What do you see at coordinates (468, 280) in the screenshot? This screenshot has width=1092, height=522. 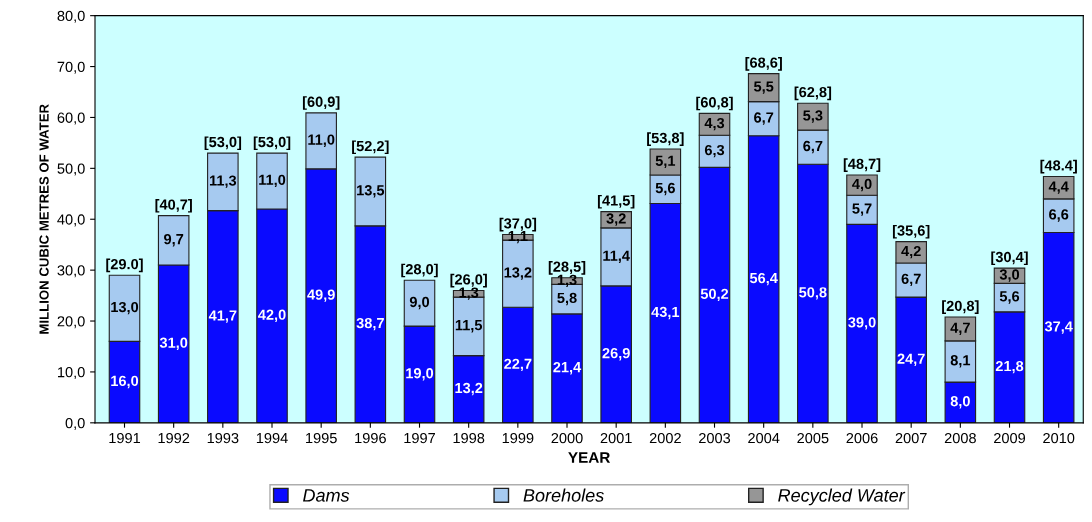 I see `total-label: [26,0]` at bounding box center [468, 280].